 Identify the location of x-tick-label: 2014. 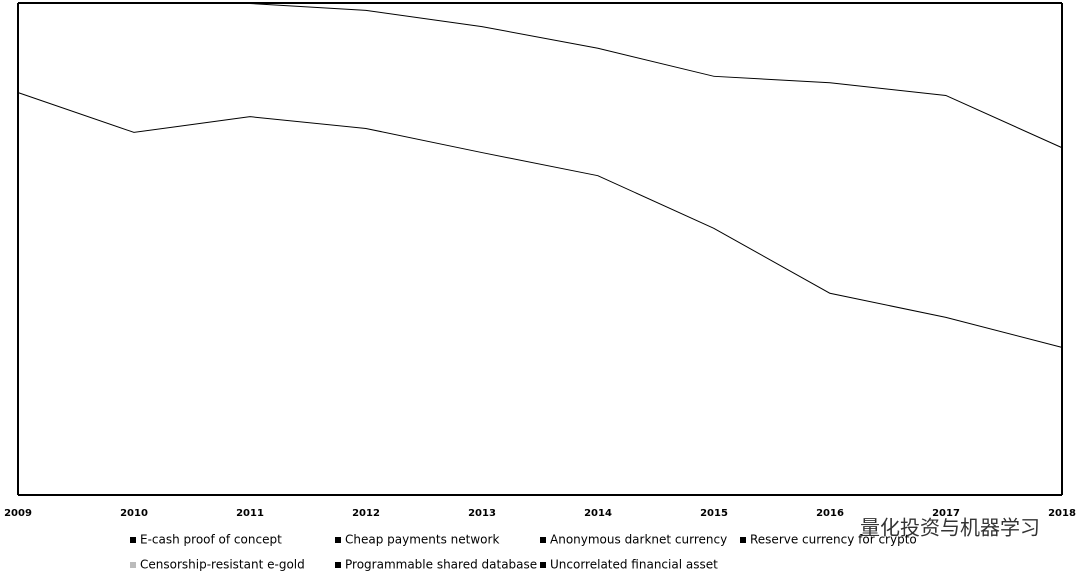
(598, 513).